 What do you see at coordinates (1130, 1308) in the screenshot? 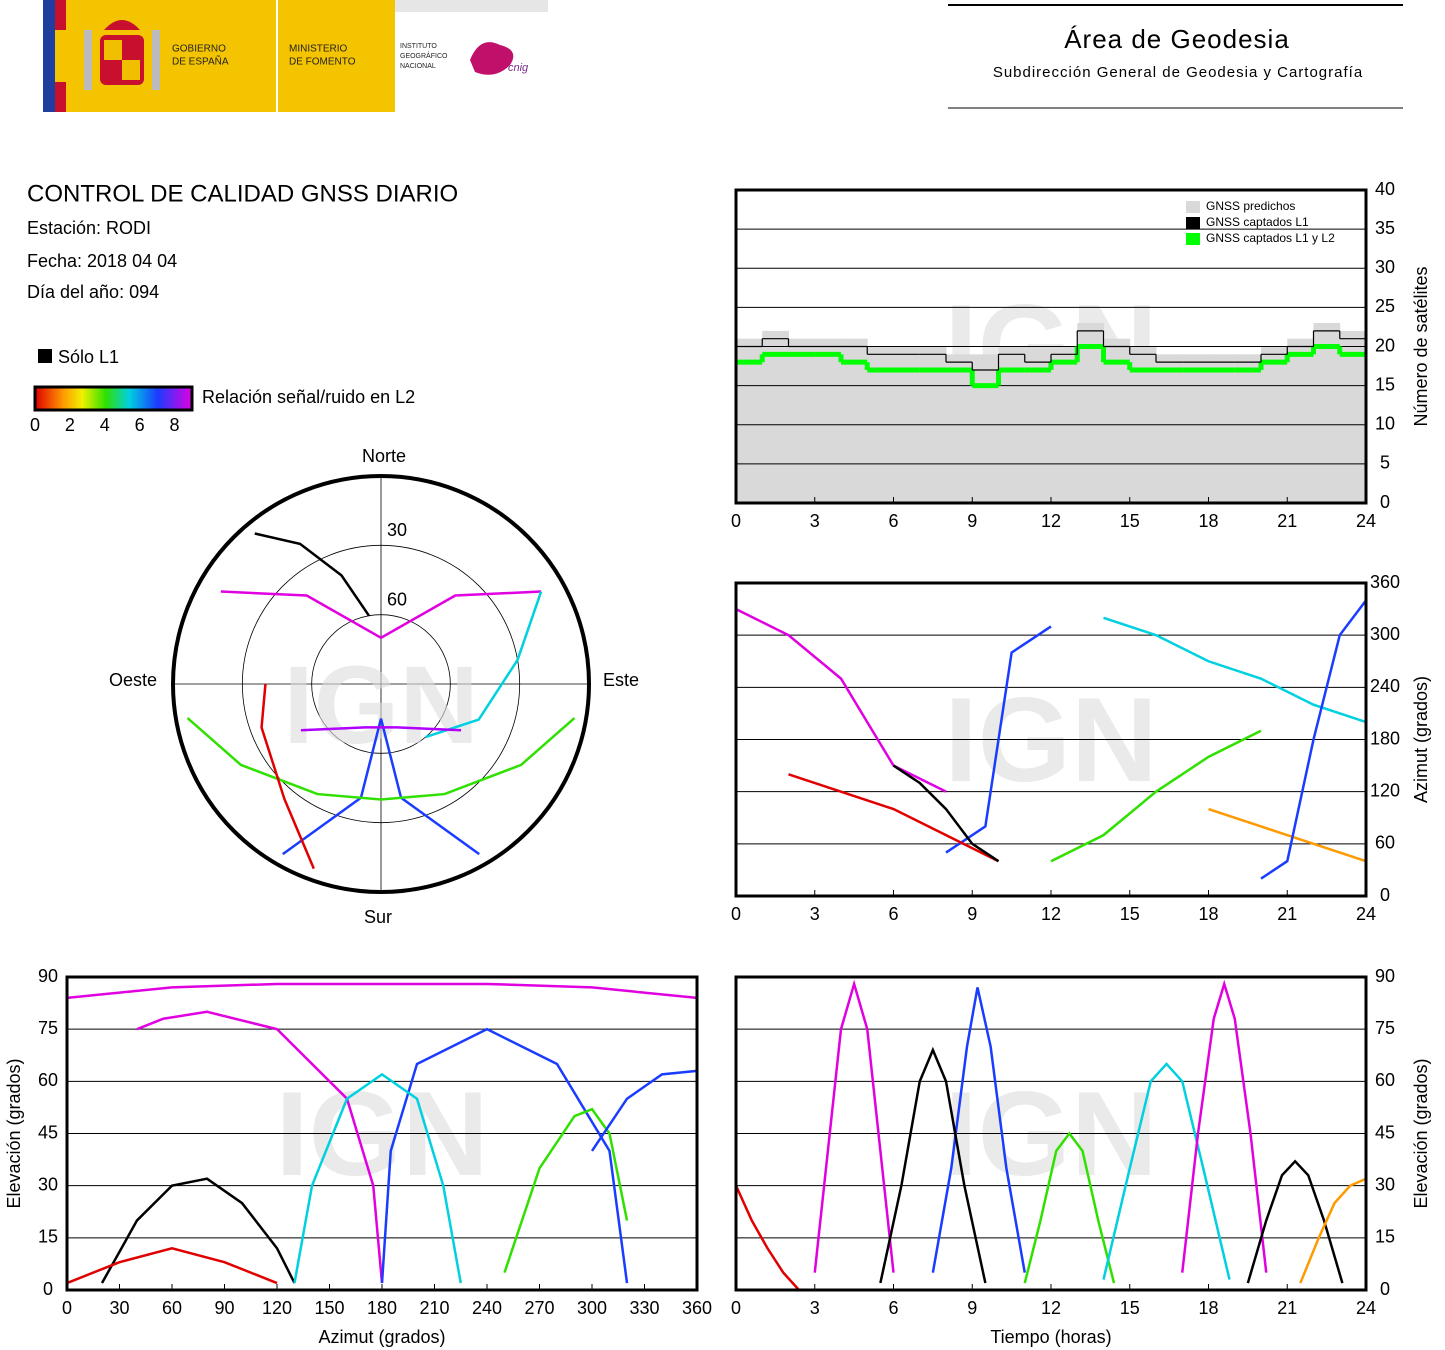
I see `x-tick-label: 15` at bounding box center [1130, 1308].